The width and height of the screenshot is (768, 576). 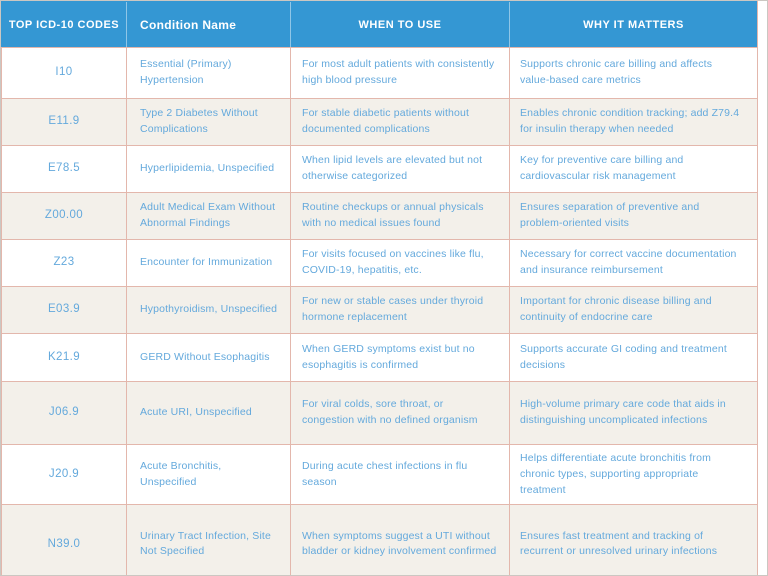 What do you see at coordinates (400, 24) in the screenshot?
I see `header-when-to-use: WHEN TO USE` at bounding box center [400, 24].